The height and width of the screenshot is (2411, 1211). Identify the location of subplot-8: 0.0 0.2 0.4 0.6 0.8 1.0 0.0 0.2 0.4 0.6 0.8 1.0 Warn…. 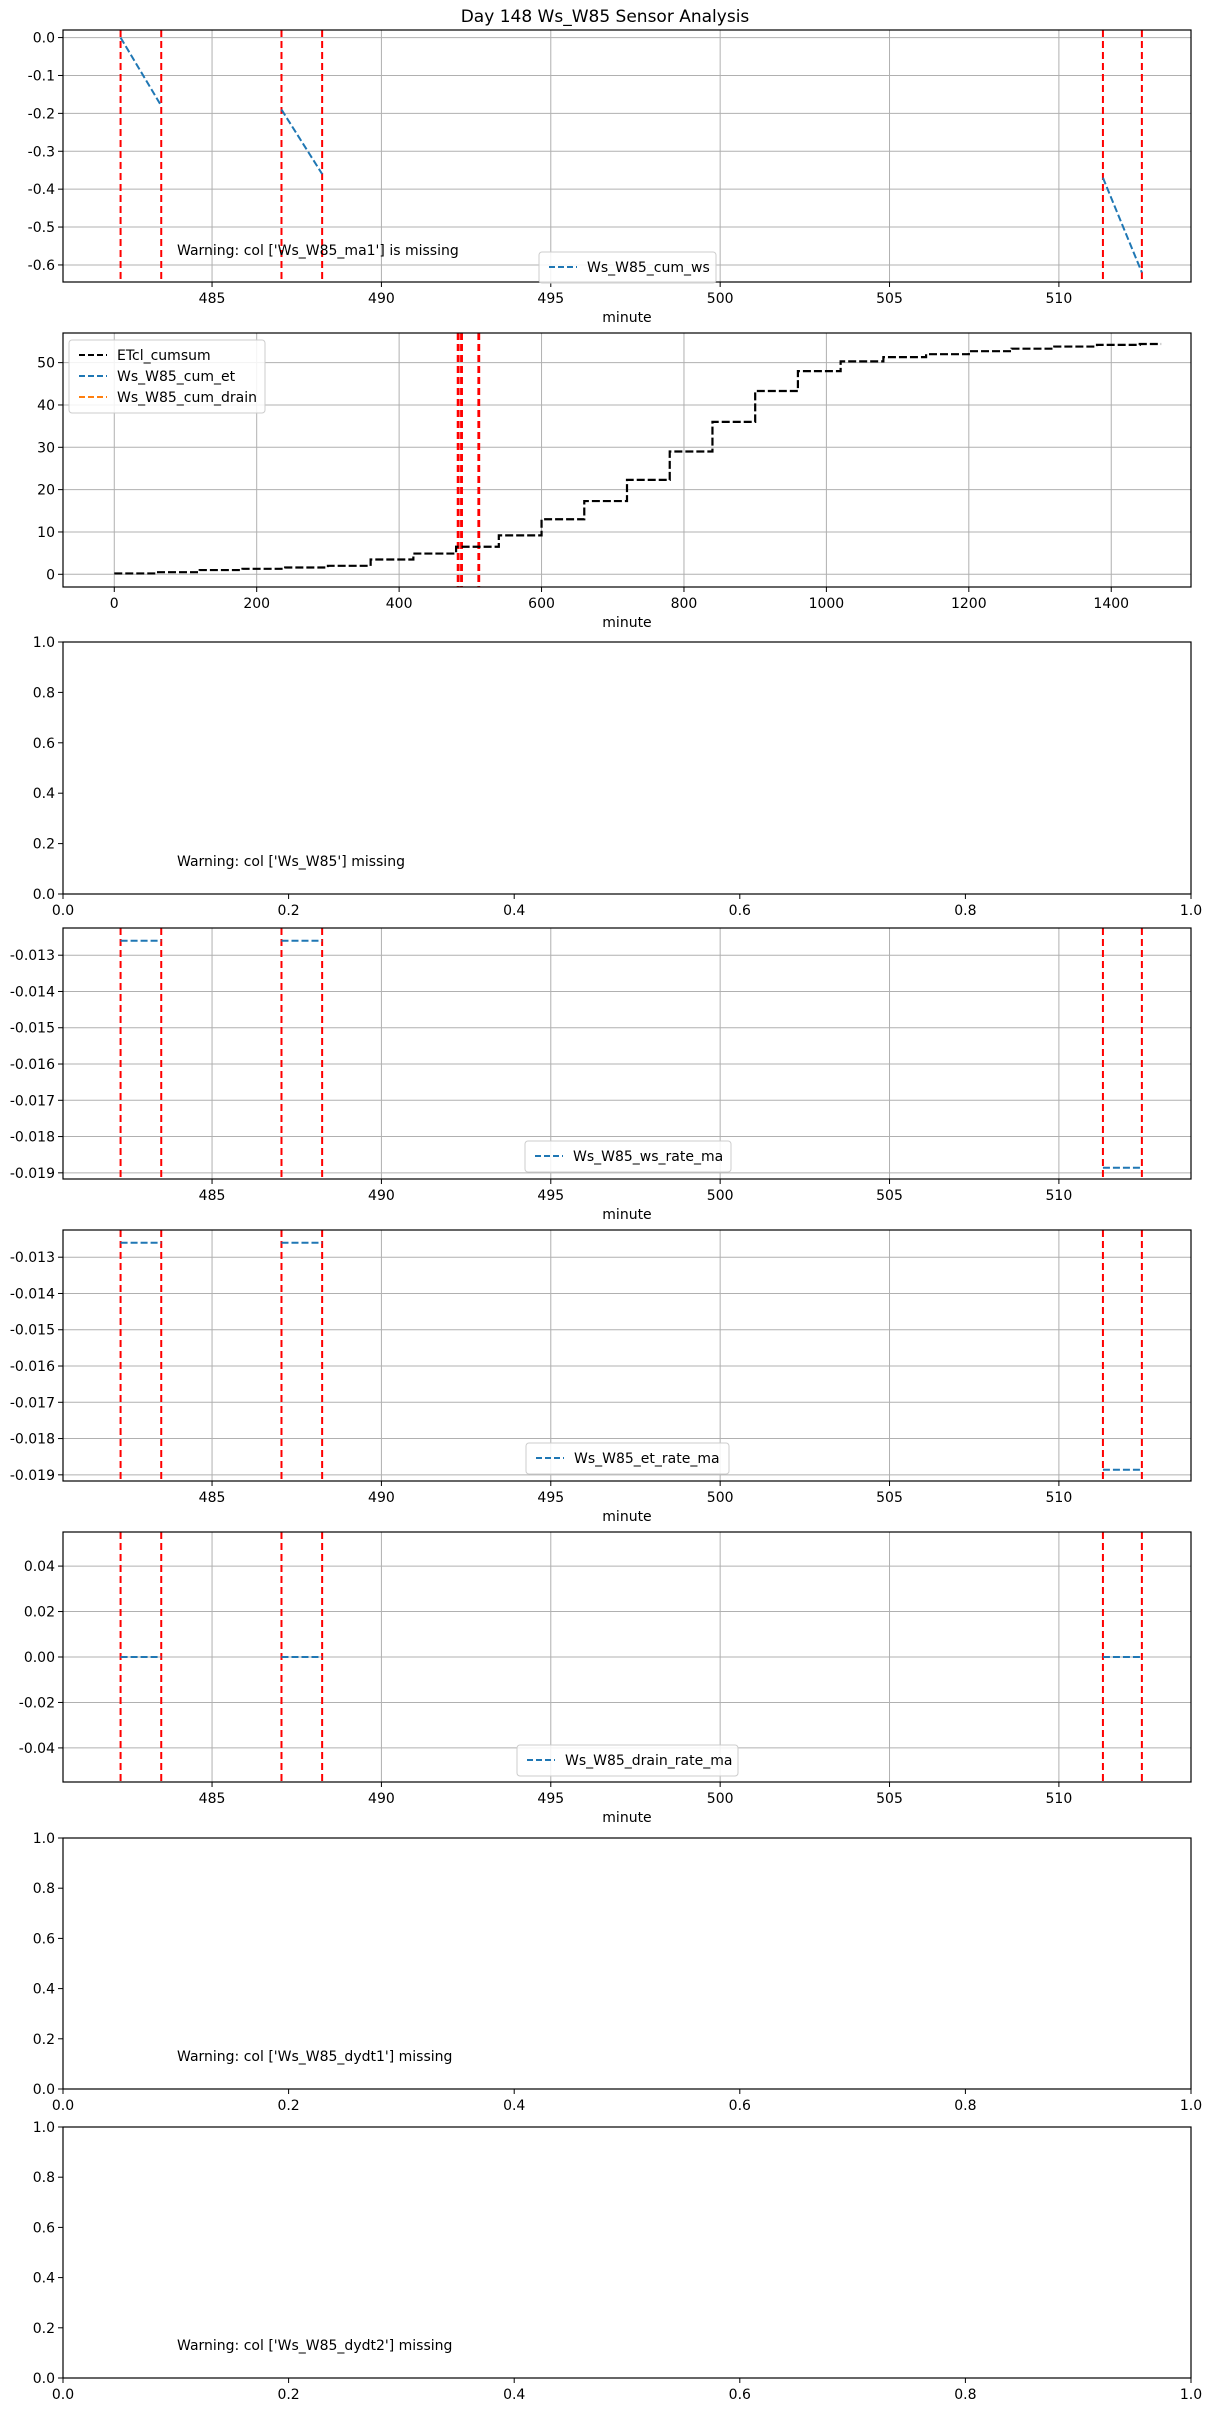
(617, 2261).